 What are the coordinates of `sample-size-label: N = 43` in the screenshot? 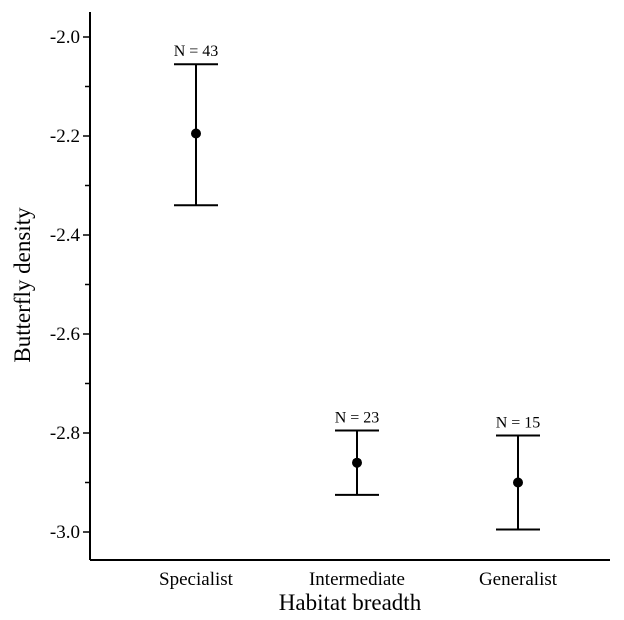 It's located at (196, 51).